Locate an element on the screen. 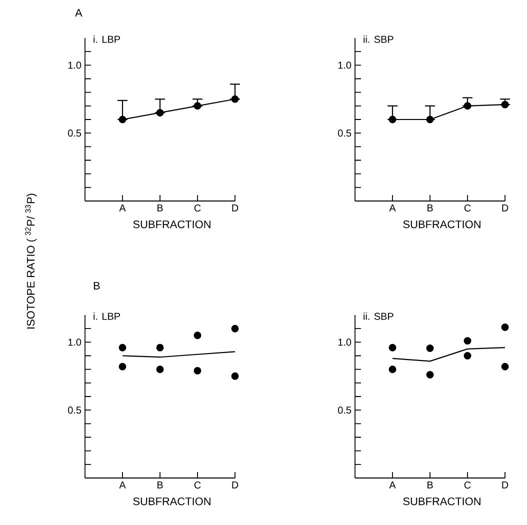  text: B is located at coordinates (97, 286).